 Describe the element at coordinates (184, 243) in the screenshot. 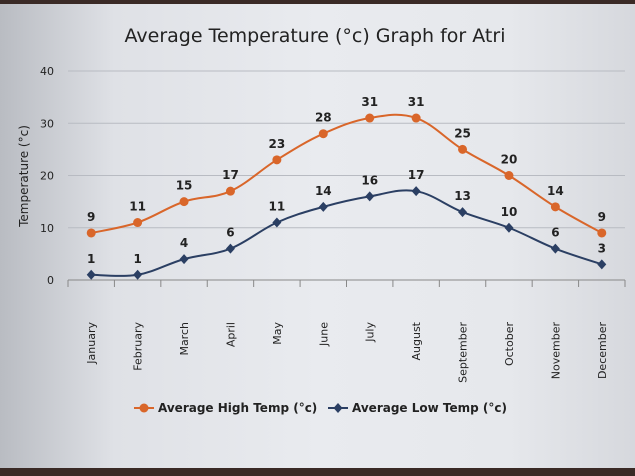

I see `data-label: 4` at that location.